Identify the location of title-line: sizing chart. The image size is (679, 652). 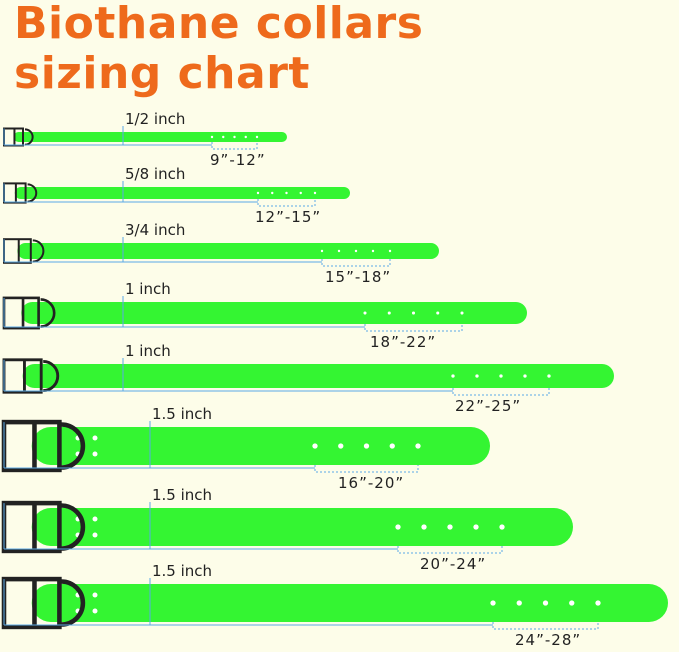
(162, 73).